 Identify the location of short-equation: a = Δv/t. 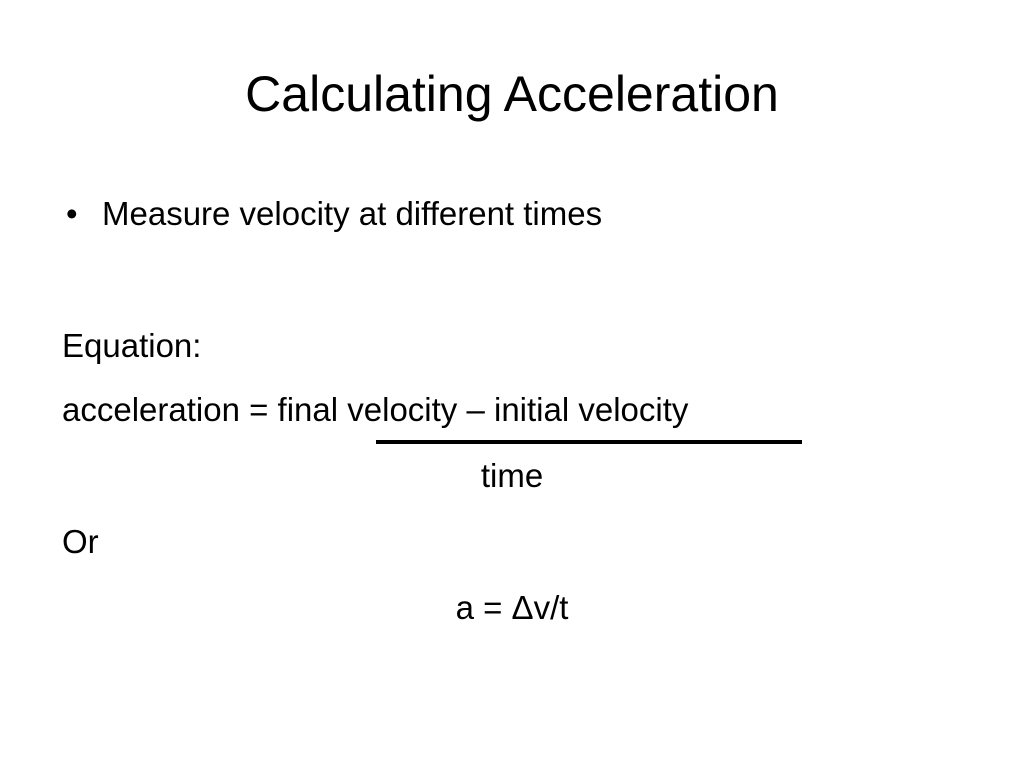
(512, 607).